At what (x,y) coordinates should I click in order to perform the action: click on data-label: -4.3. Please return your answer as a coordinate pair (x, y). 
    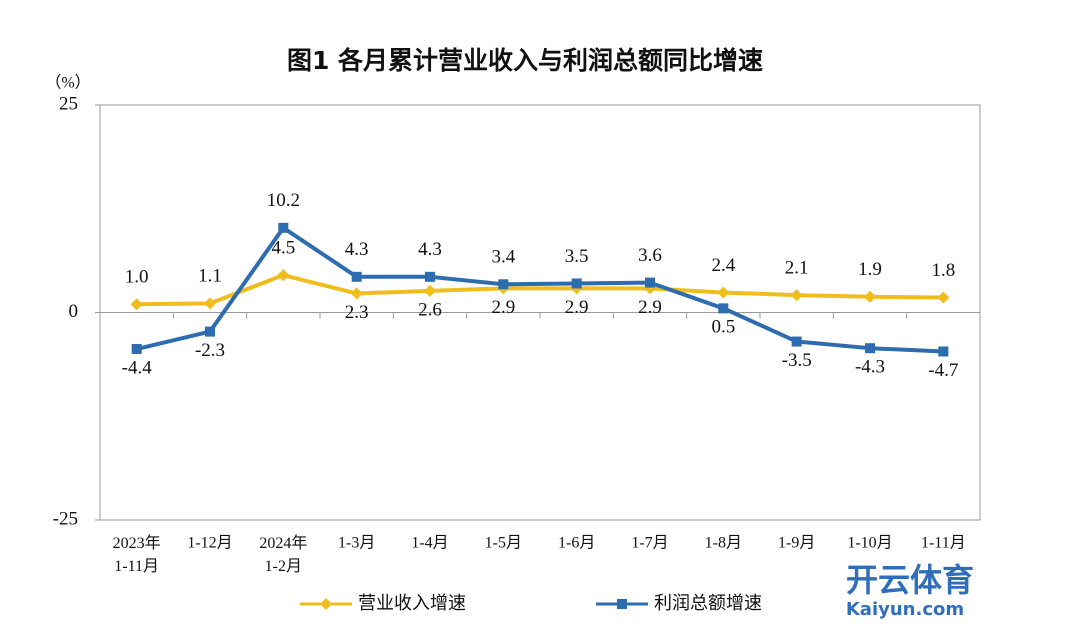
    Looking at the image, I should click on (870, 367).